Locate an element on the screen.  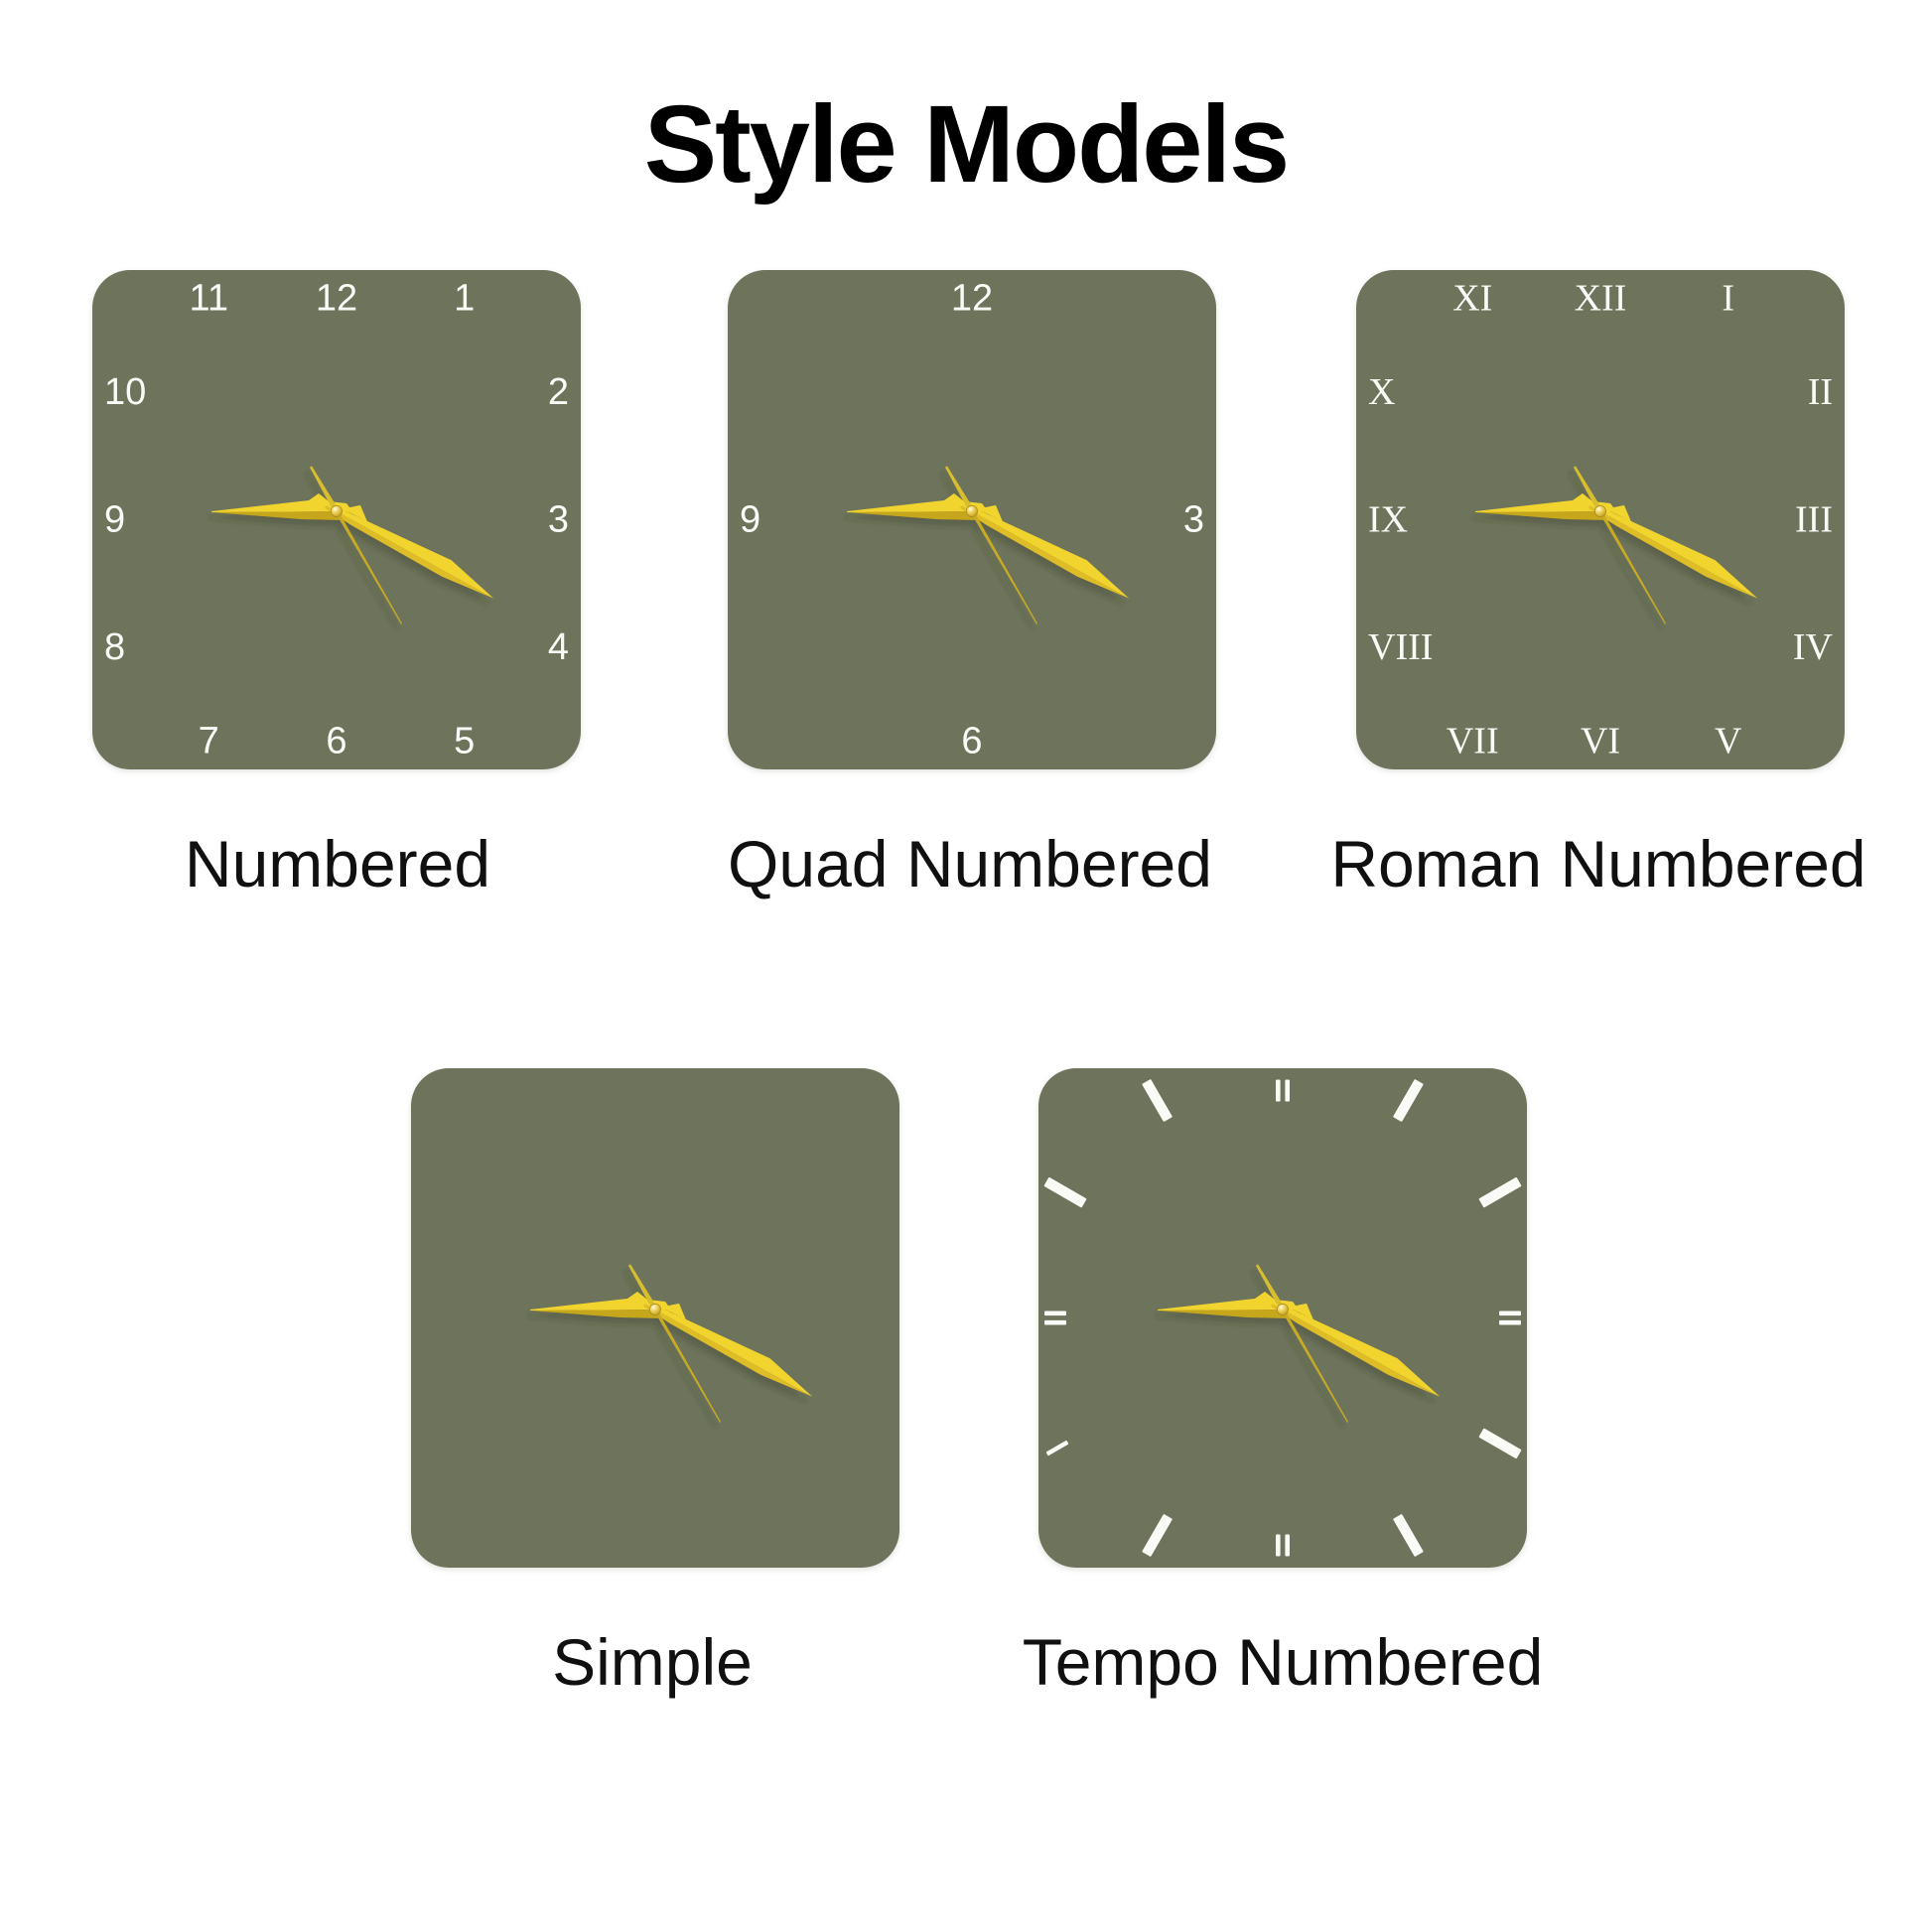
clock-numeral: II is located at coordinates (1820, 392).